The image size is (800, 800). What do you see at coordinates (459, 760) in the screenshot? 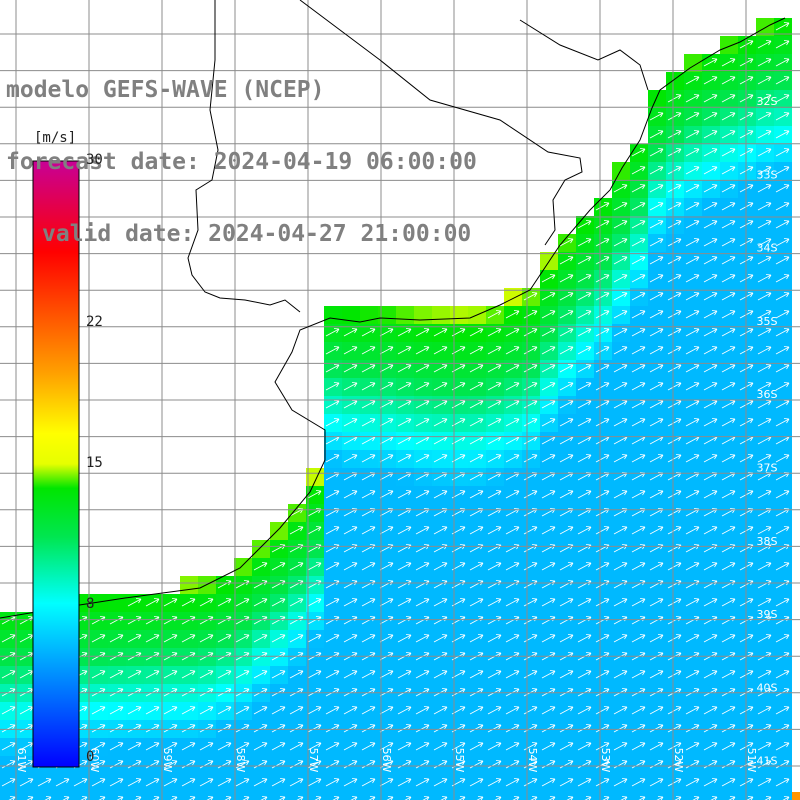
I see `lon-label: 55W` at bounding box center [459, 760].